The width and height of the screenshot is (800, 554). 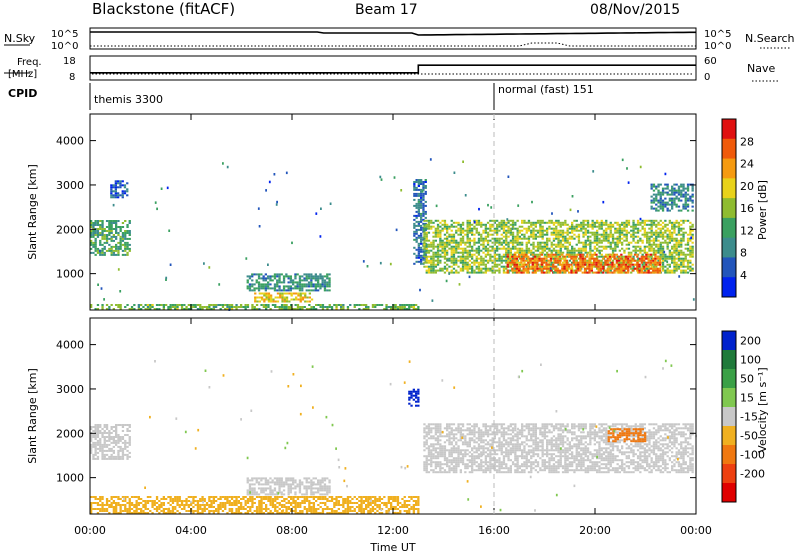 What do you see at coordinates (770, 38) in the screenshot?
I see `nsearch-label: N.Search` at bounding box center [770, 38].